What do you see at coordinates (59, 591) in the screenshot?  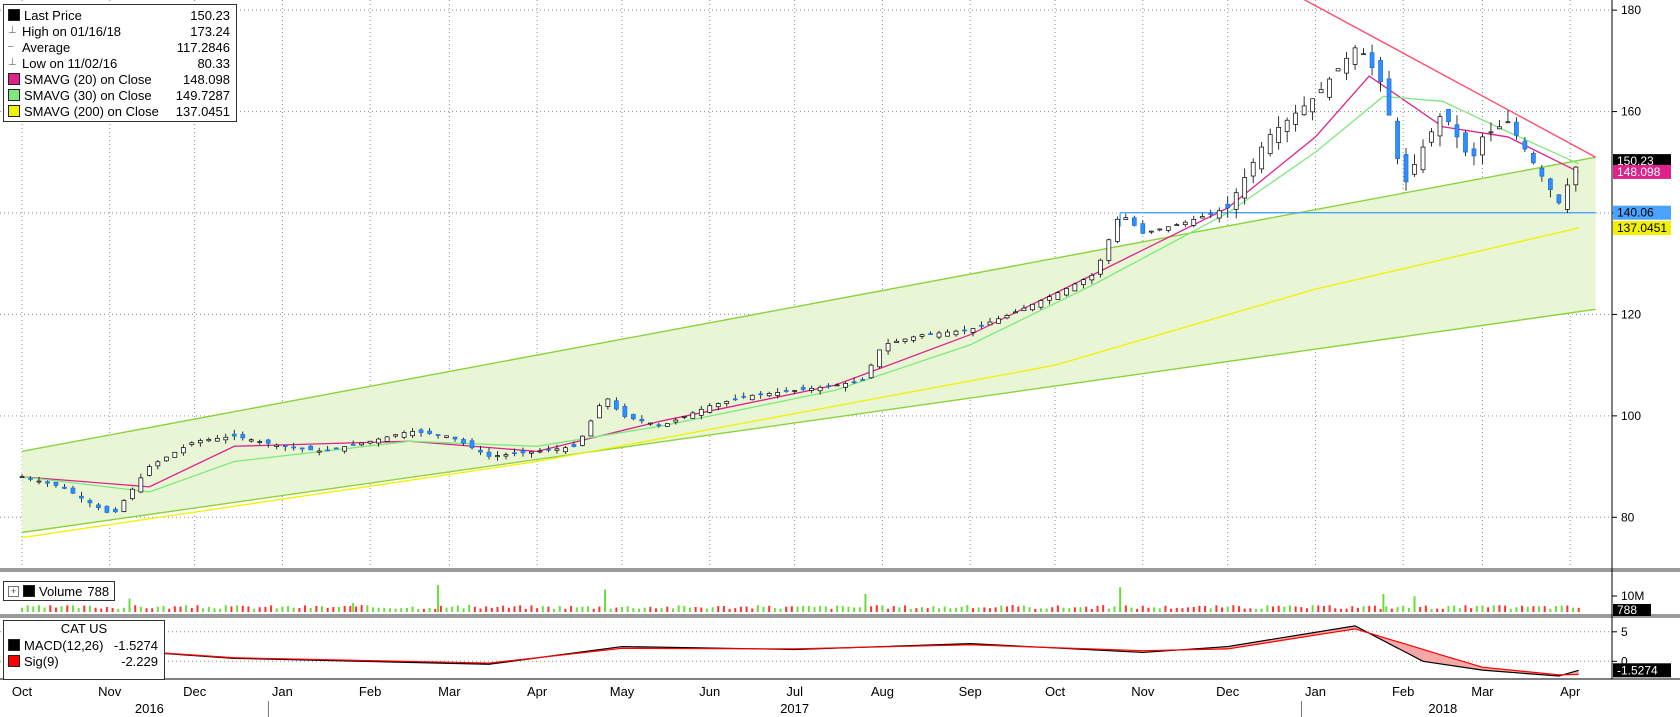 I see `volume-legend: + Volume 788` at bounding box center [59, 591].